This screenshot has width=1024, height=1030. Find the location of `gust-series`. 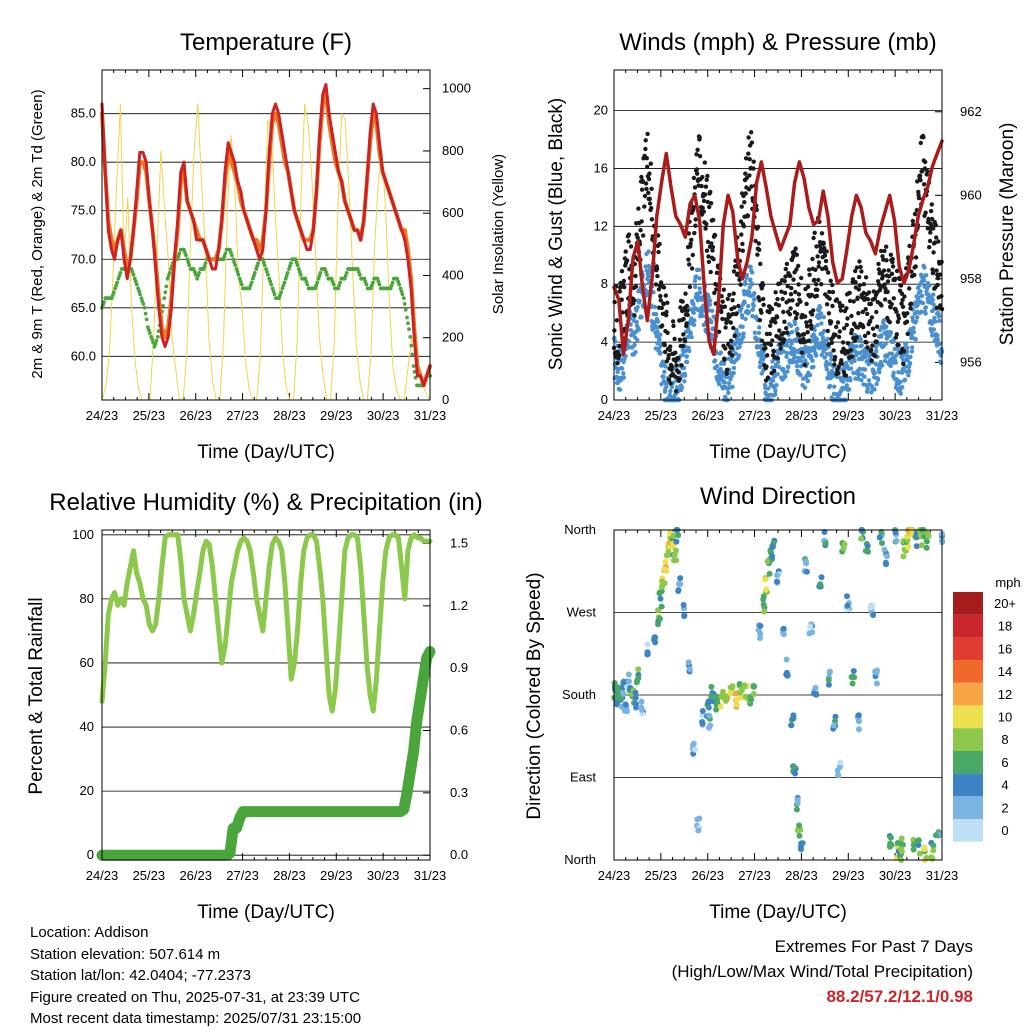

gust-series is located at coordinates (778, 262).